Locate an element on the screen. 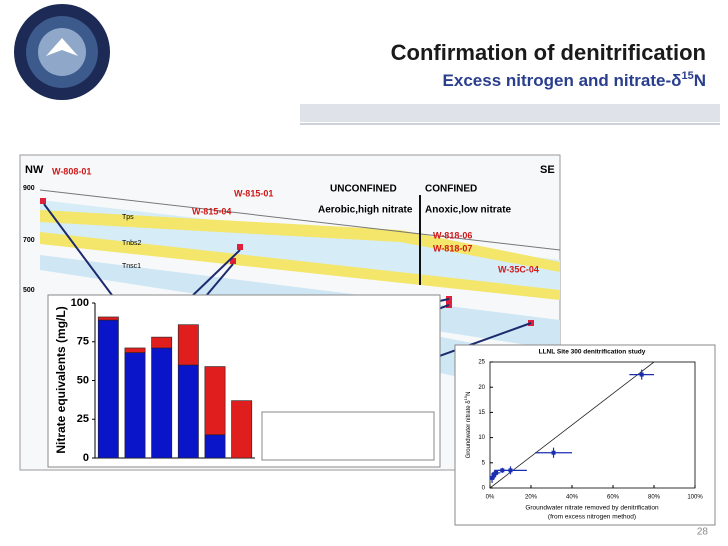  well-label: W-808-01 is located at coordinates (71, 171).